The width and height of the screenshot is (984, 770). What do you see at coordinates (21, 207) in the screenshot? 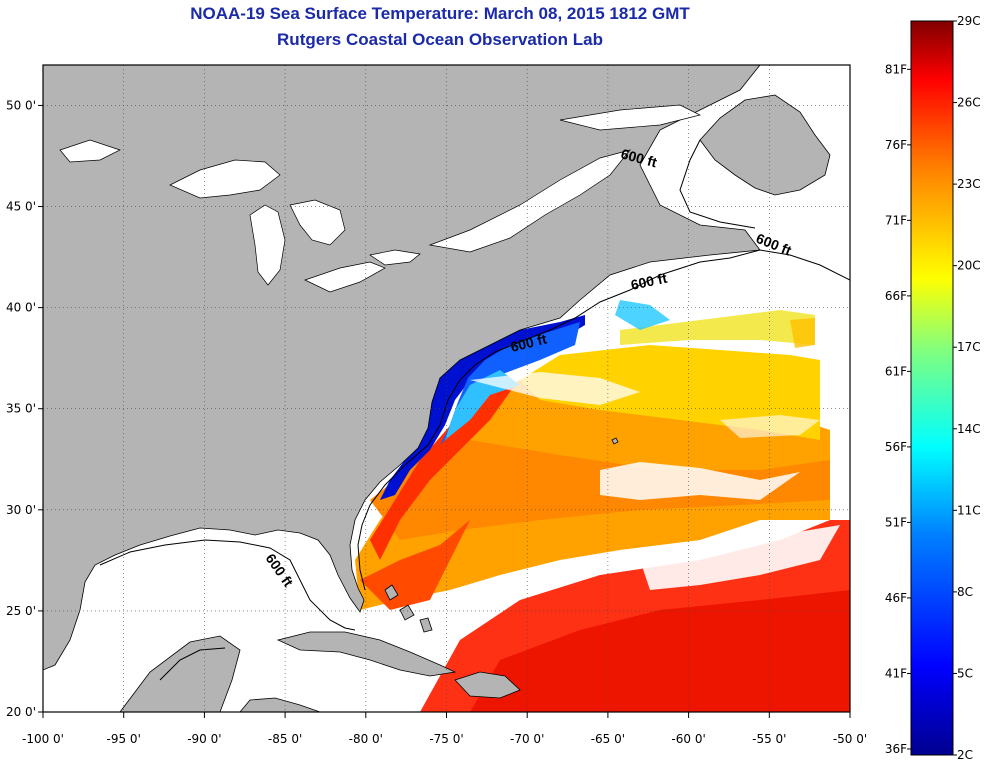
I see `lat-tick-label: 45 0'` at bounding box center [21, 207].